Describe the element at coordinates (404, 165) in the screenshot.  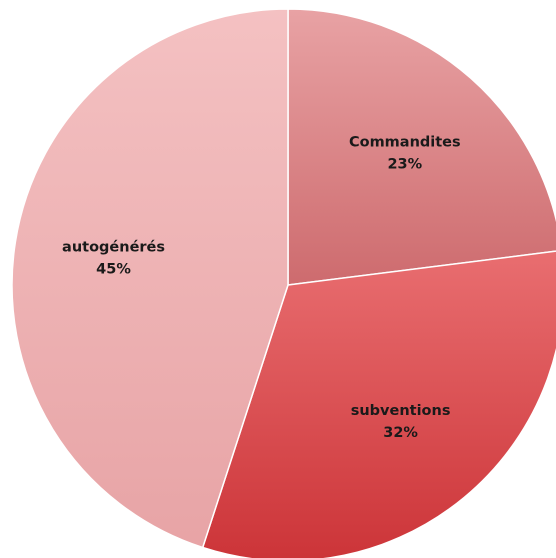
I see `slice-percent-label: 23%` at that location.